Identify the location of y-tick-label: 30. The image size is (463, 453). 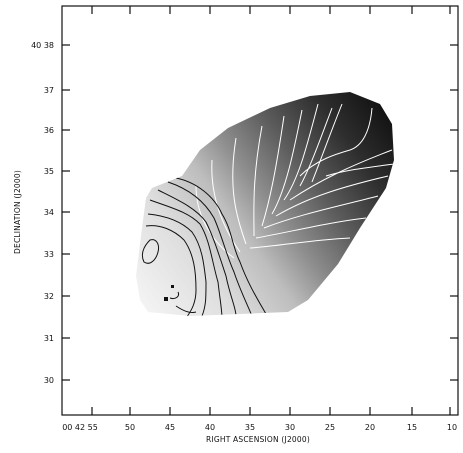
(49, 380).